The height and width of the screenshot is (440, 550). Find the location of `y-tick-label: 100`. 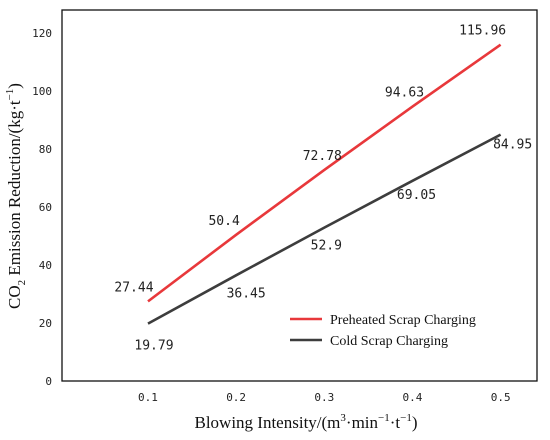

y-tick-label: 100 is located at coordinates (42, 91).